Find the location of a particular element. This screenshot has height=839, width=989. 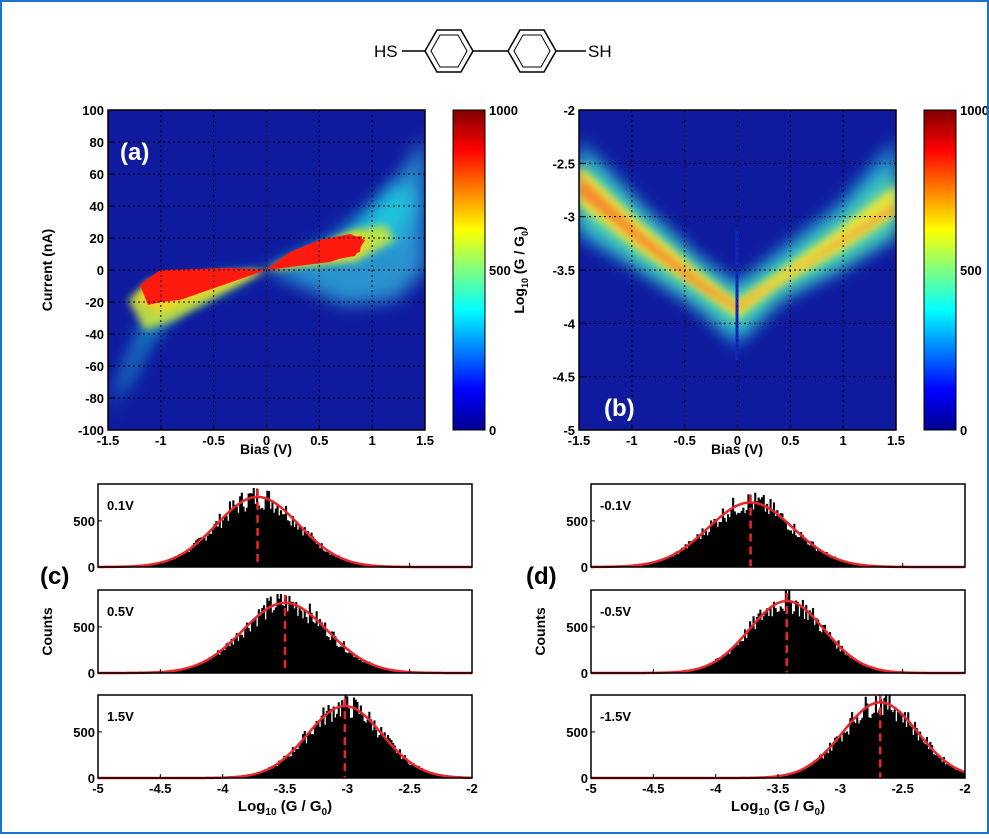

y-tick-label: -60 is located at coordinates (94, 366).